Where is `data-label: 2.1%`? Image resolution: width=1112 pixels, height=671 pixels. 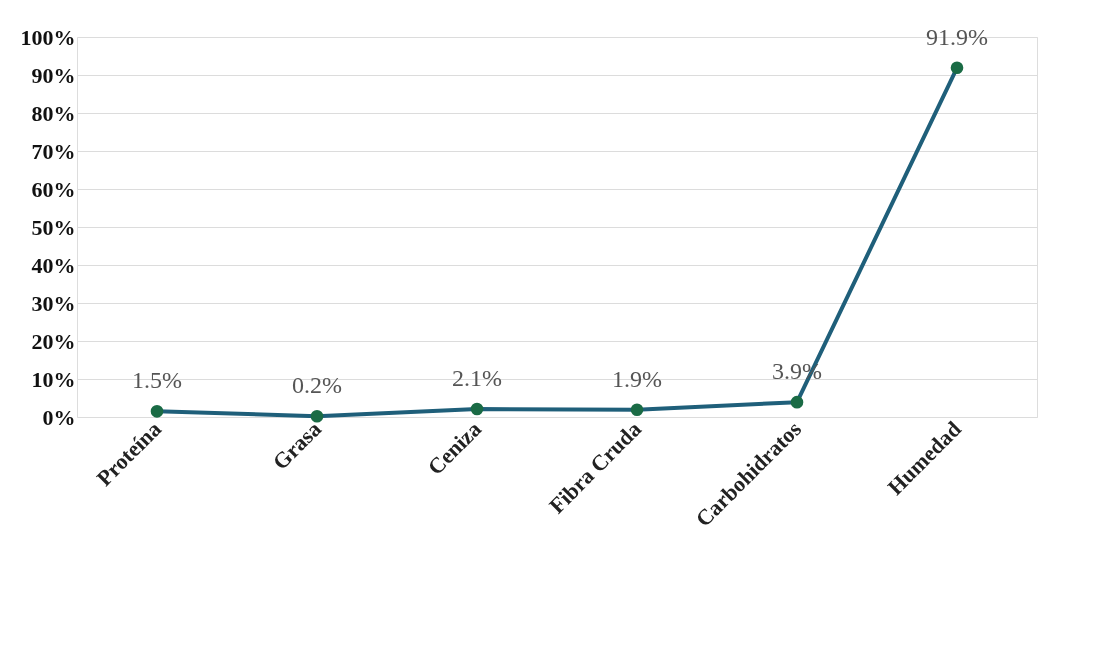 data-label: 2.1% is located at coordinates (477, 378).